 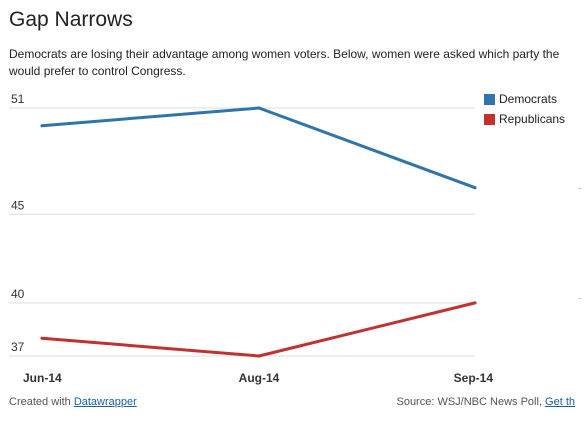 What do you see at coordinates (71, 19) in the screenshot?
I see `chart-title: Gap Narrows` at bounding box center [71, 19].